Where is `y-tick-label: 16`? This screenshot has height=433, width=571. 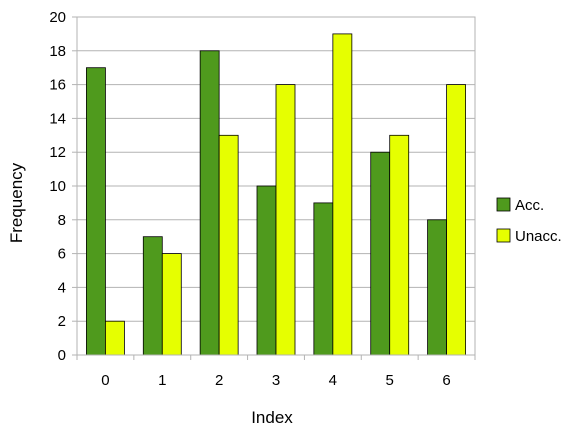
y-tick-label: 16 is located at coordinates (57, 85).